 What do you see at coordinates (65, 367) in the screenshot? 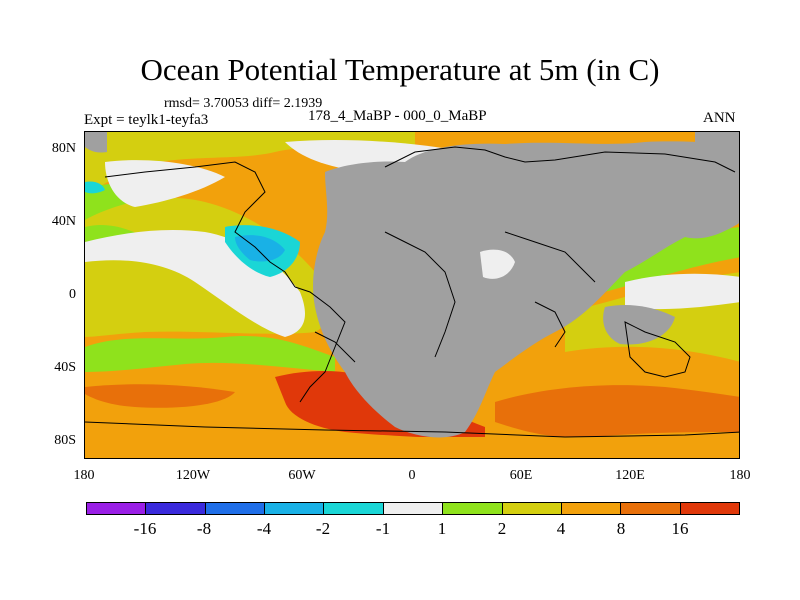
I see `lat-tick-label: 40S` at bounding box center [65, 367].